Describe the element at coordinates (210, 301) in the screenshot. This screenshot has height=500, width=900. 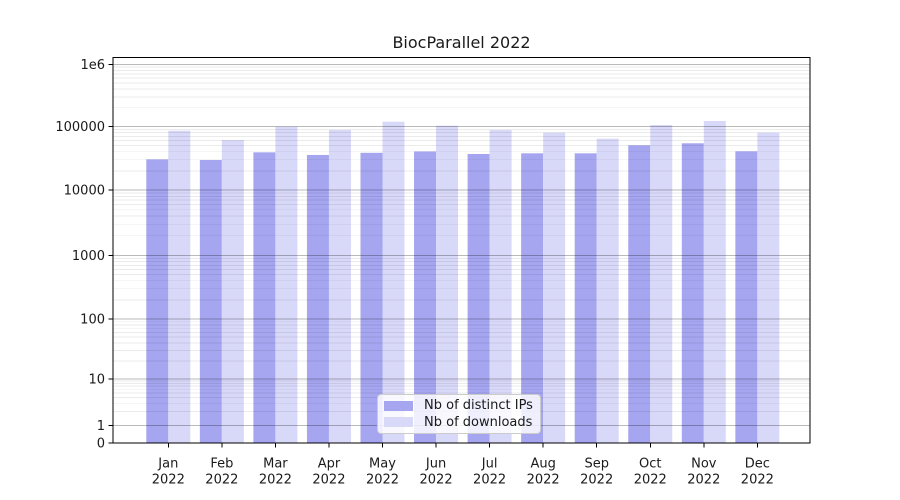
I see `bar-distinct-ips-feb` at that location.